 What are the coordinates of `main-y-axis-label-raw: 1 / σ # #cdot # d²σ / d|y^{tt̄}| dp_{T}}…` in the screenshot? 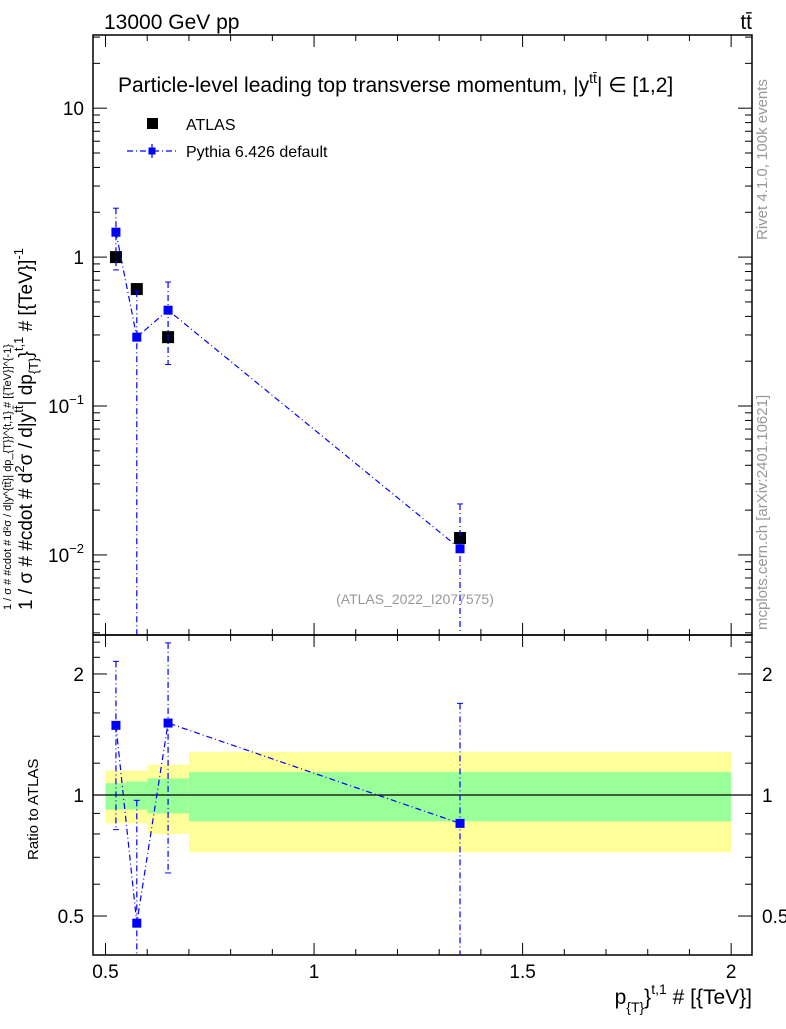 It's located at (8, 477).